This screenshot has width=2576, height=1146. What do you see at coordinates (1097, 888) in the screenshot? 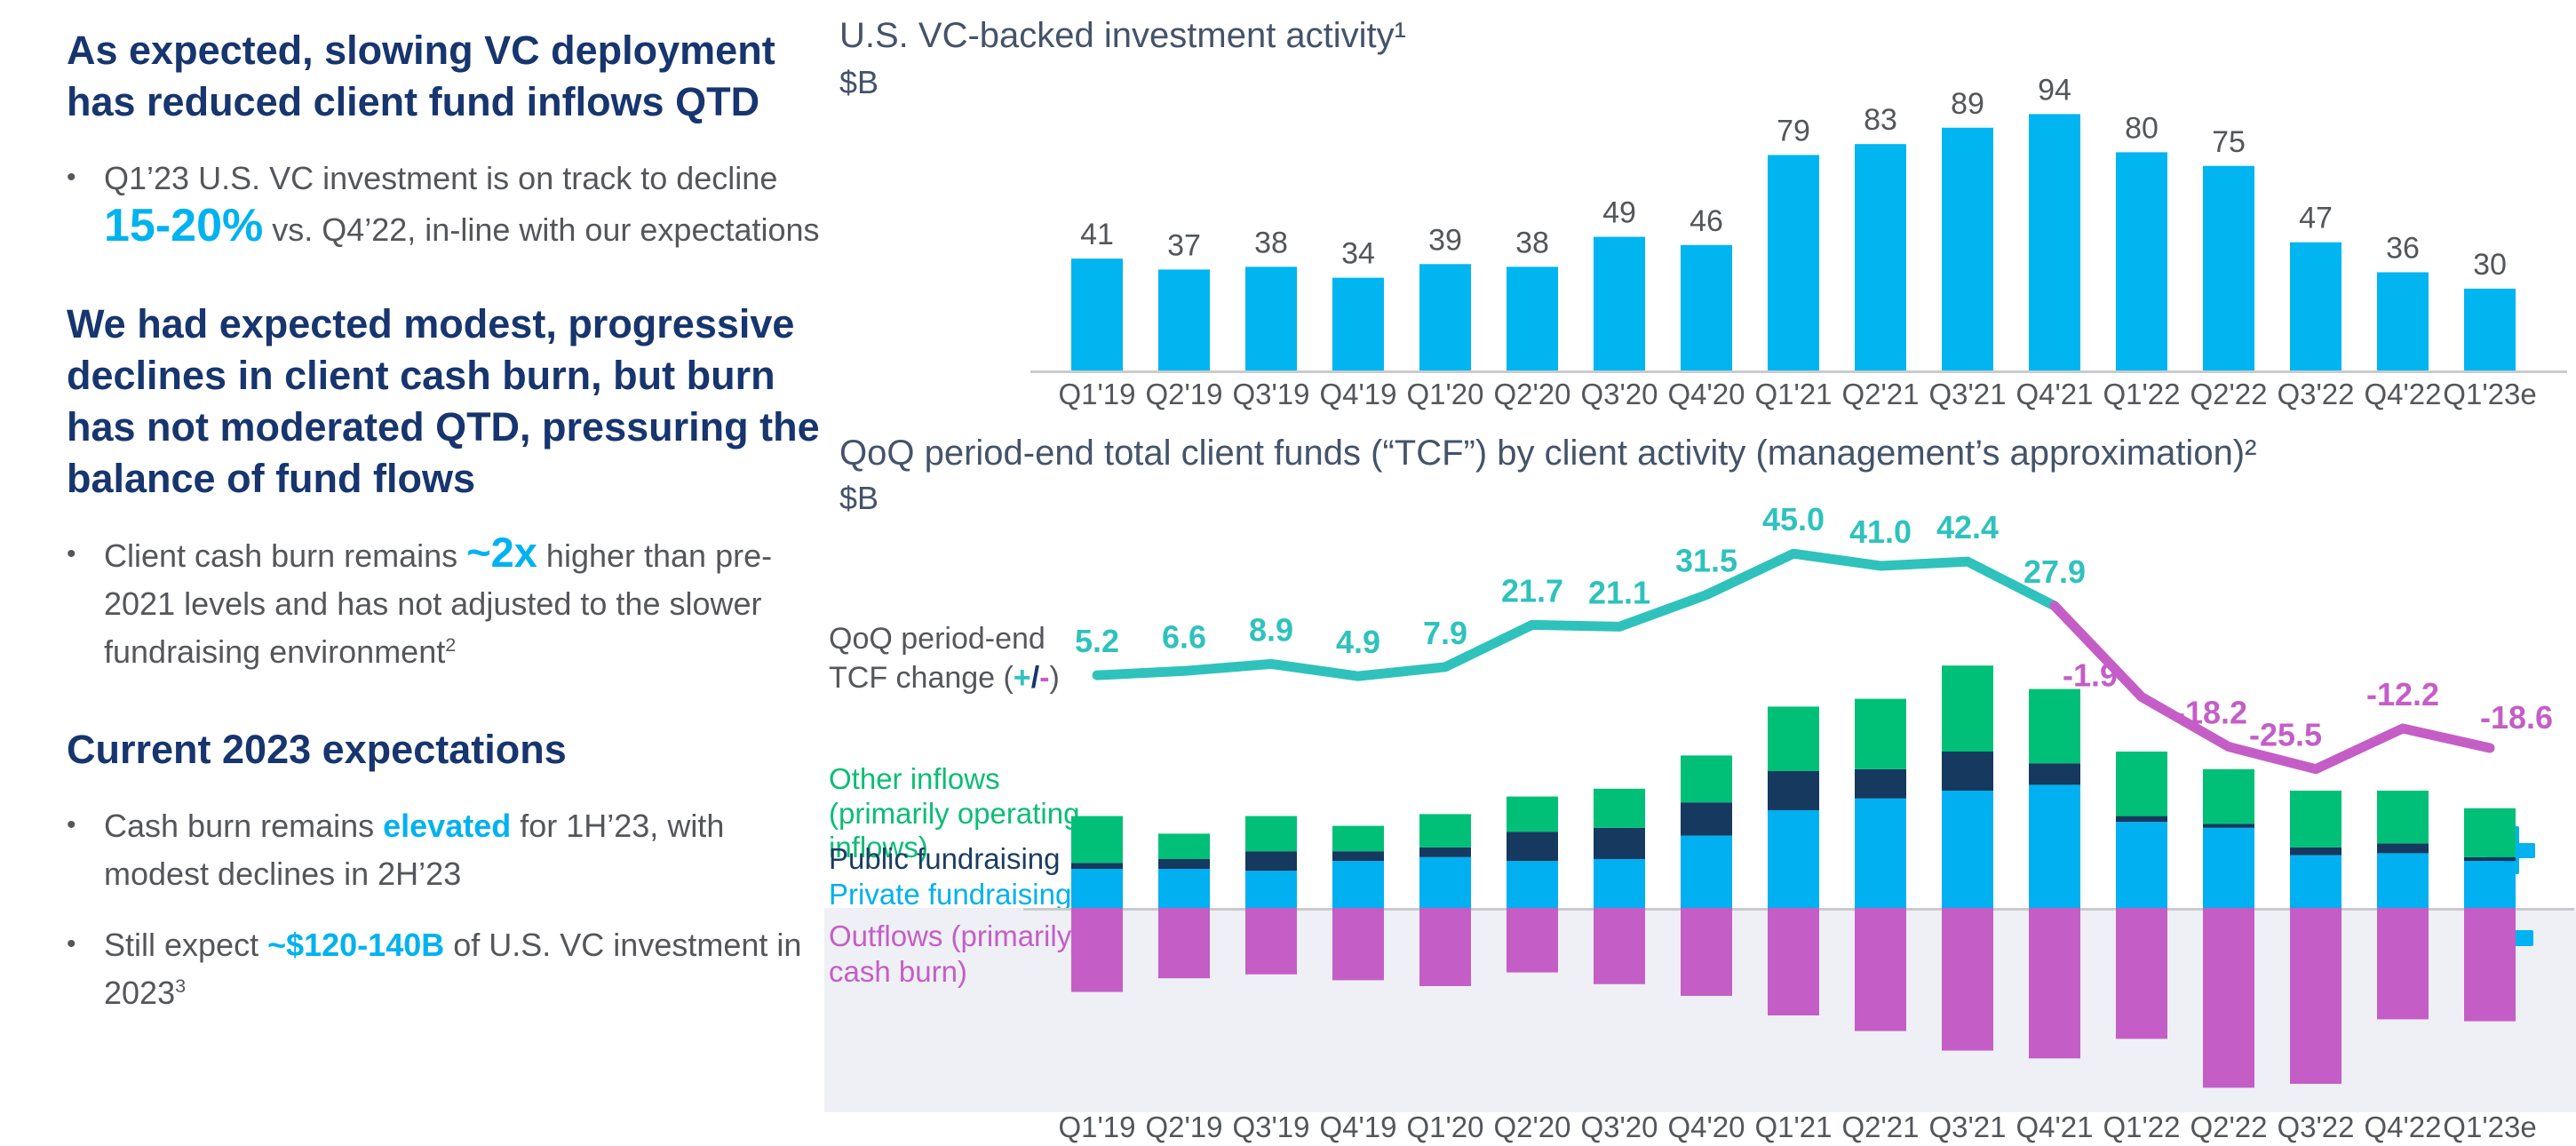
I see `segment-private-Q1'19` at bounding box center [1097, 888].